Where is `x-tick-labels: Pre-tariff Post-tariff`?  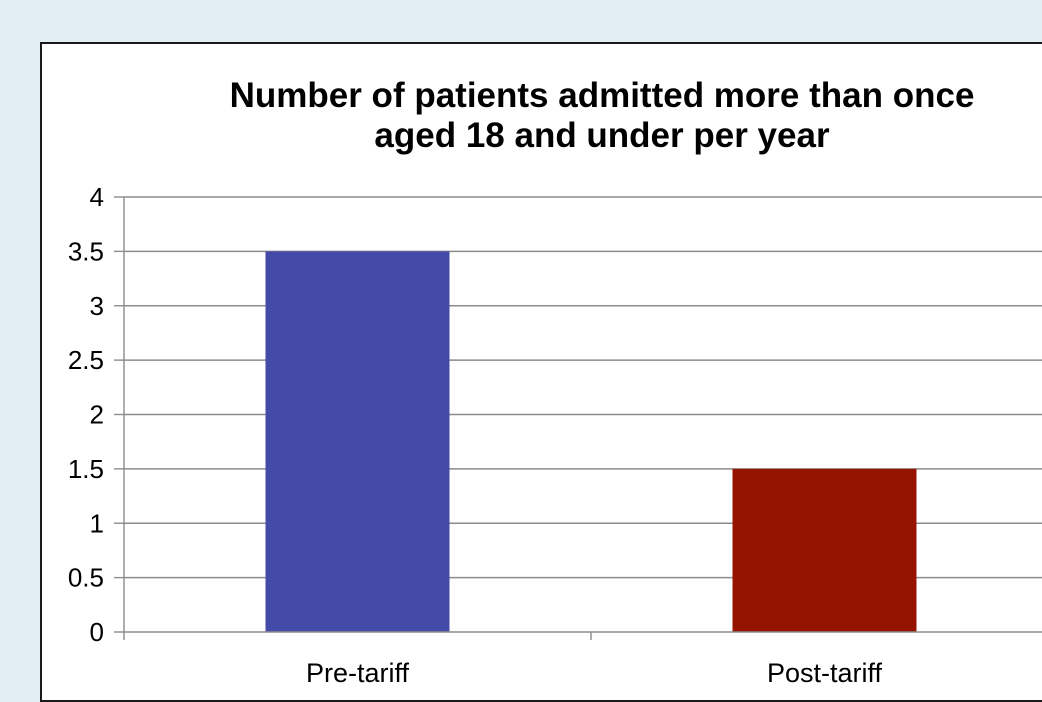
x-tick-labels: Pre-tariff Post-tariff is located at coordinates (594, 672).